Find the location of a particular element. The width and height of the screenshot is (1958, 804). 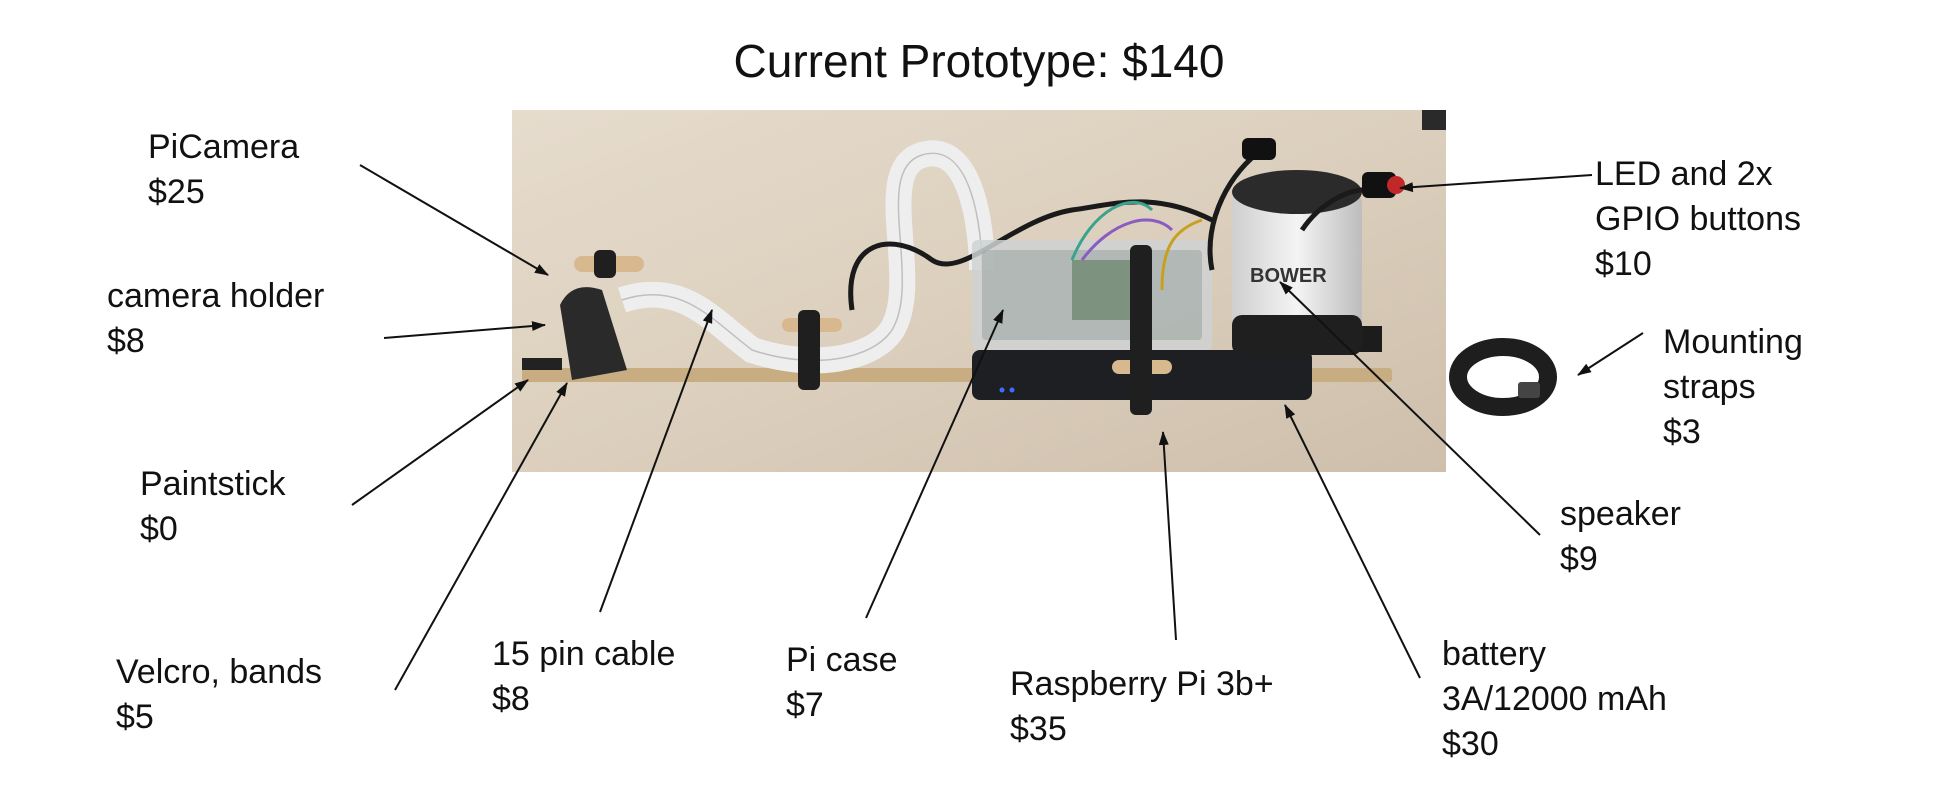

label-mounting-straps-line1: Mounting is located at coordinates (1733, 342).